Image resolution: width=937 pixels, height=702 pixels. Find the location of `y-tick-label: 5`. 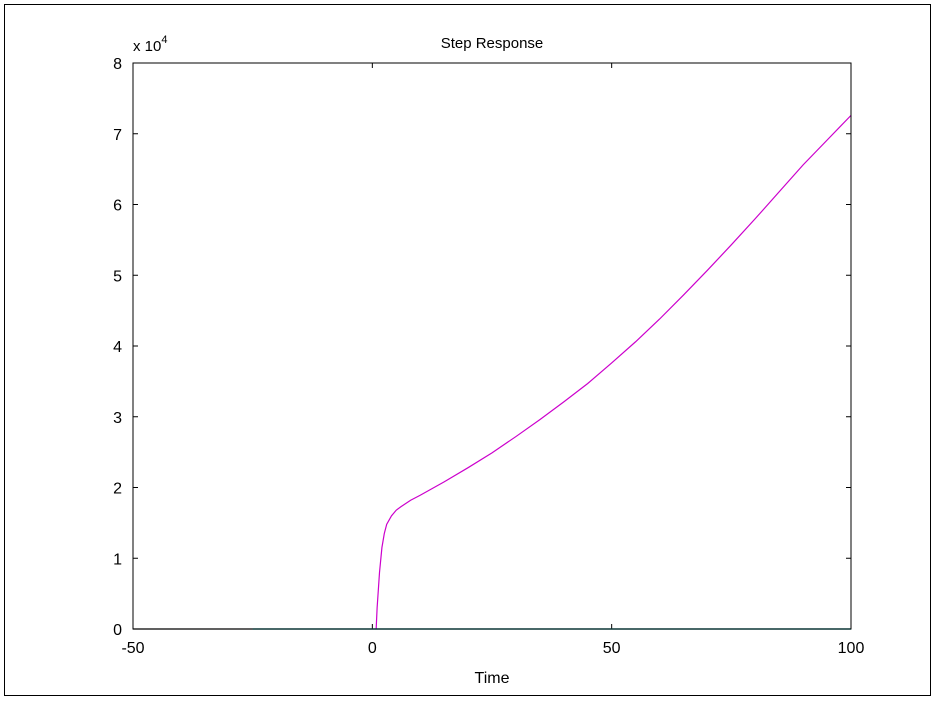

y-tick-label: 5 is located at coordinates (117, 276).